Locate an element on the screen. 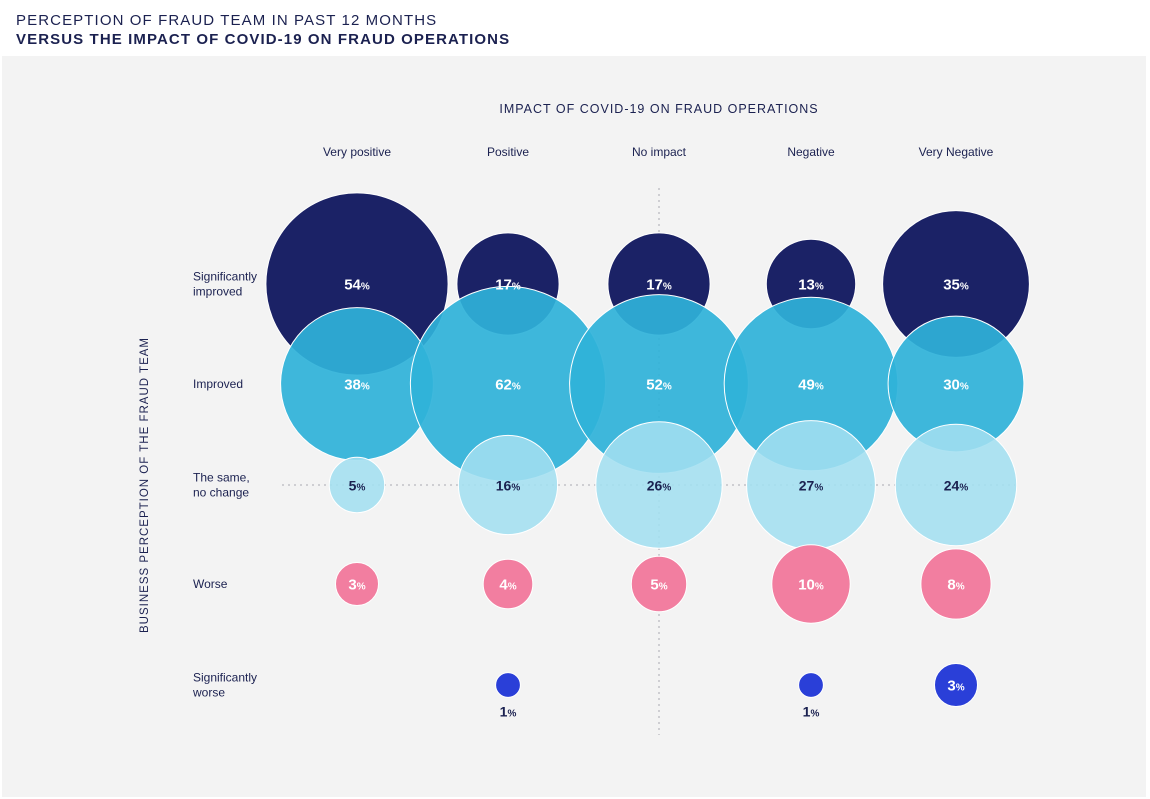 The image size is (1150, 799). data-label: 13% is located at coordinates (811, 285).